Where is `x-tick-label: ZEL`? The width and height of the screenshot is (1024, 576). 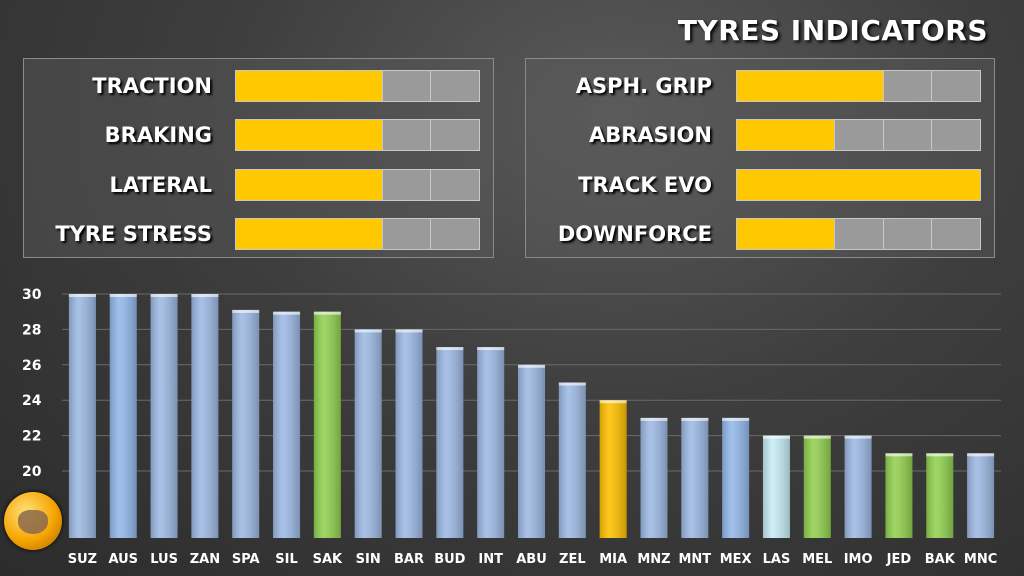
x-tick-label: ZEL is located at coordinates (572, 559).